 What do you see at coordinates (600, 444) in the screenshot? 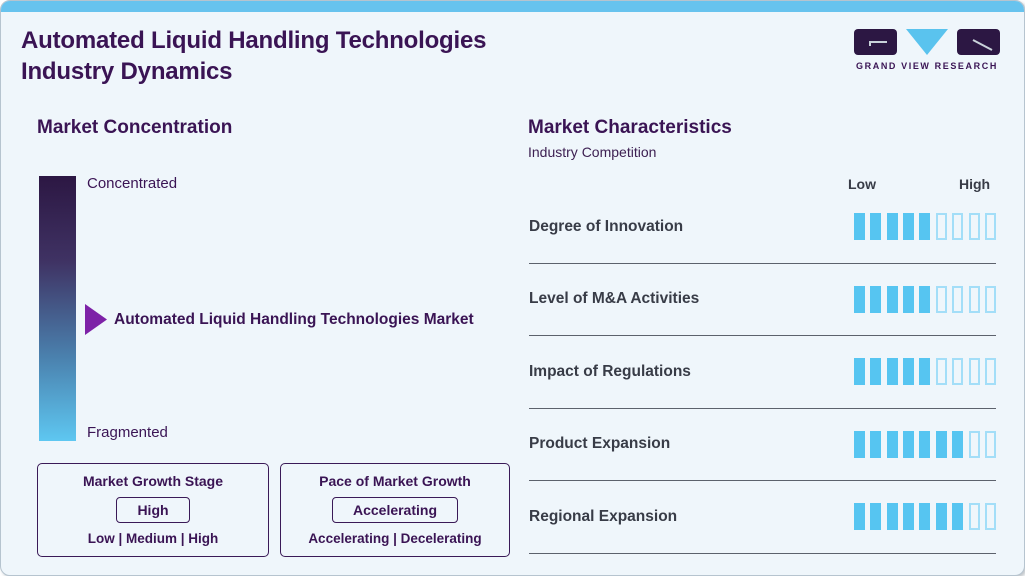
I see `row-label: Product Expansion` at bounding box center [600, 444].